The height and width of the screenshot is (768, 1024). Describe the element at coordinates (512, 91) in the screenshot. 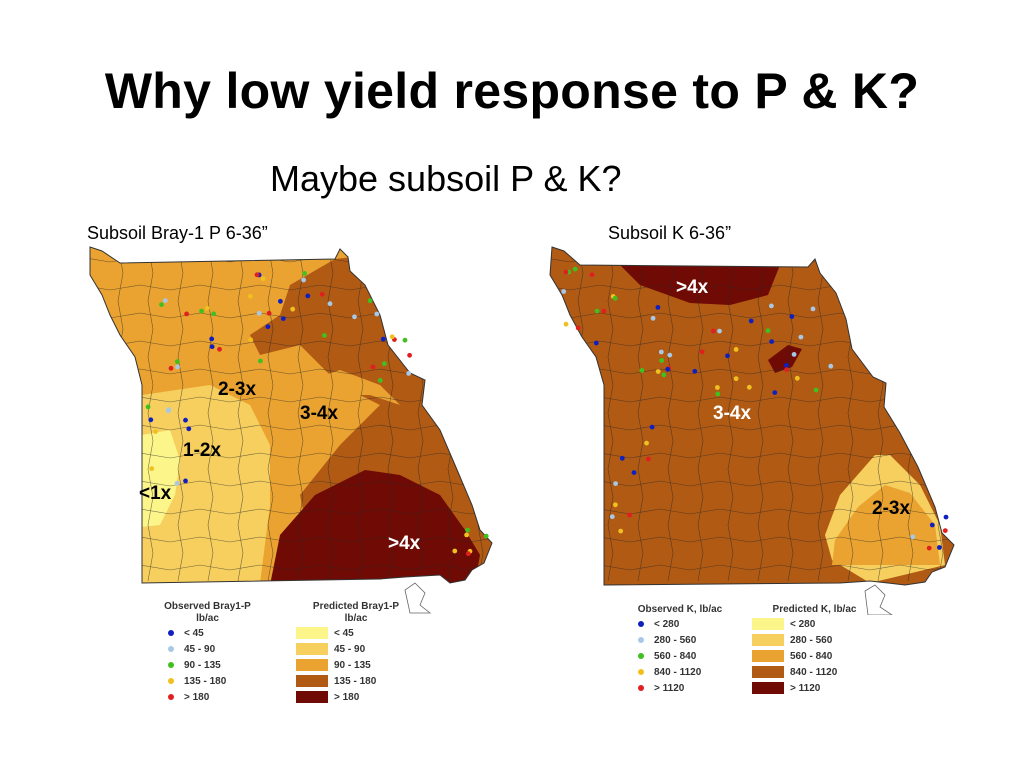

I see `slide-title: Why low yield response to P & K?` at that location.